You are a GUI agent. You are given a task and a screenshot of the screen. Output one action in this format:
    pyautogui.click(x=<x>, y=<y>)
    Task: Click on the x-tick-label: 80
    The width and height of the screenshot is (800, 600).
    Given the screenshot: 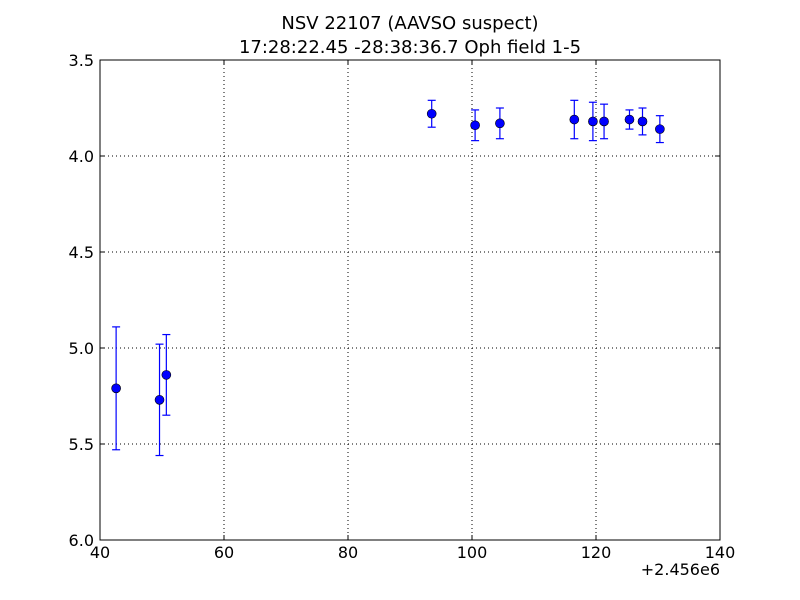 What is the action you would take?
    pyautogui.click(x=348, y=552)
    